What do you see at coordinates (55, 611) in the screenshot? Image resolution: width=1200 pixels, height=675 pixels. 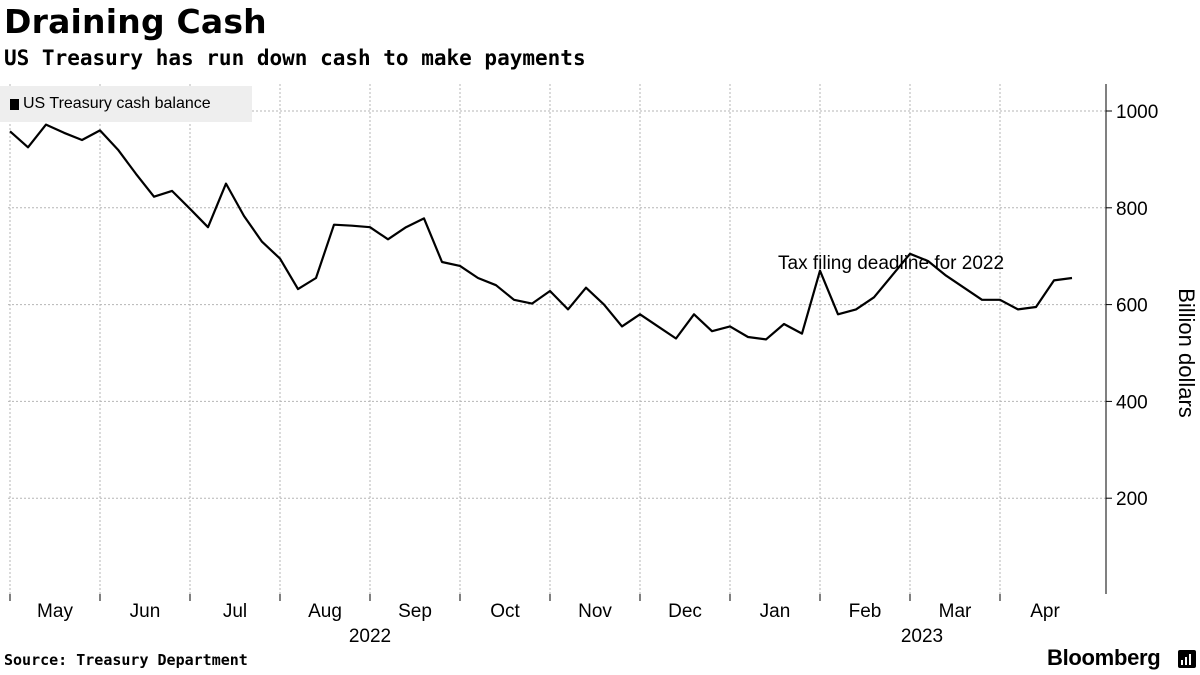 I see `x-tick-label-month: May` at bounding box center [55, 611].